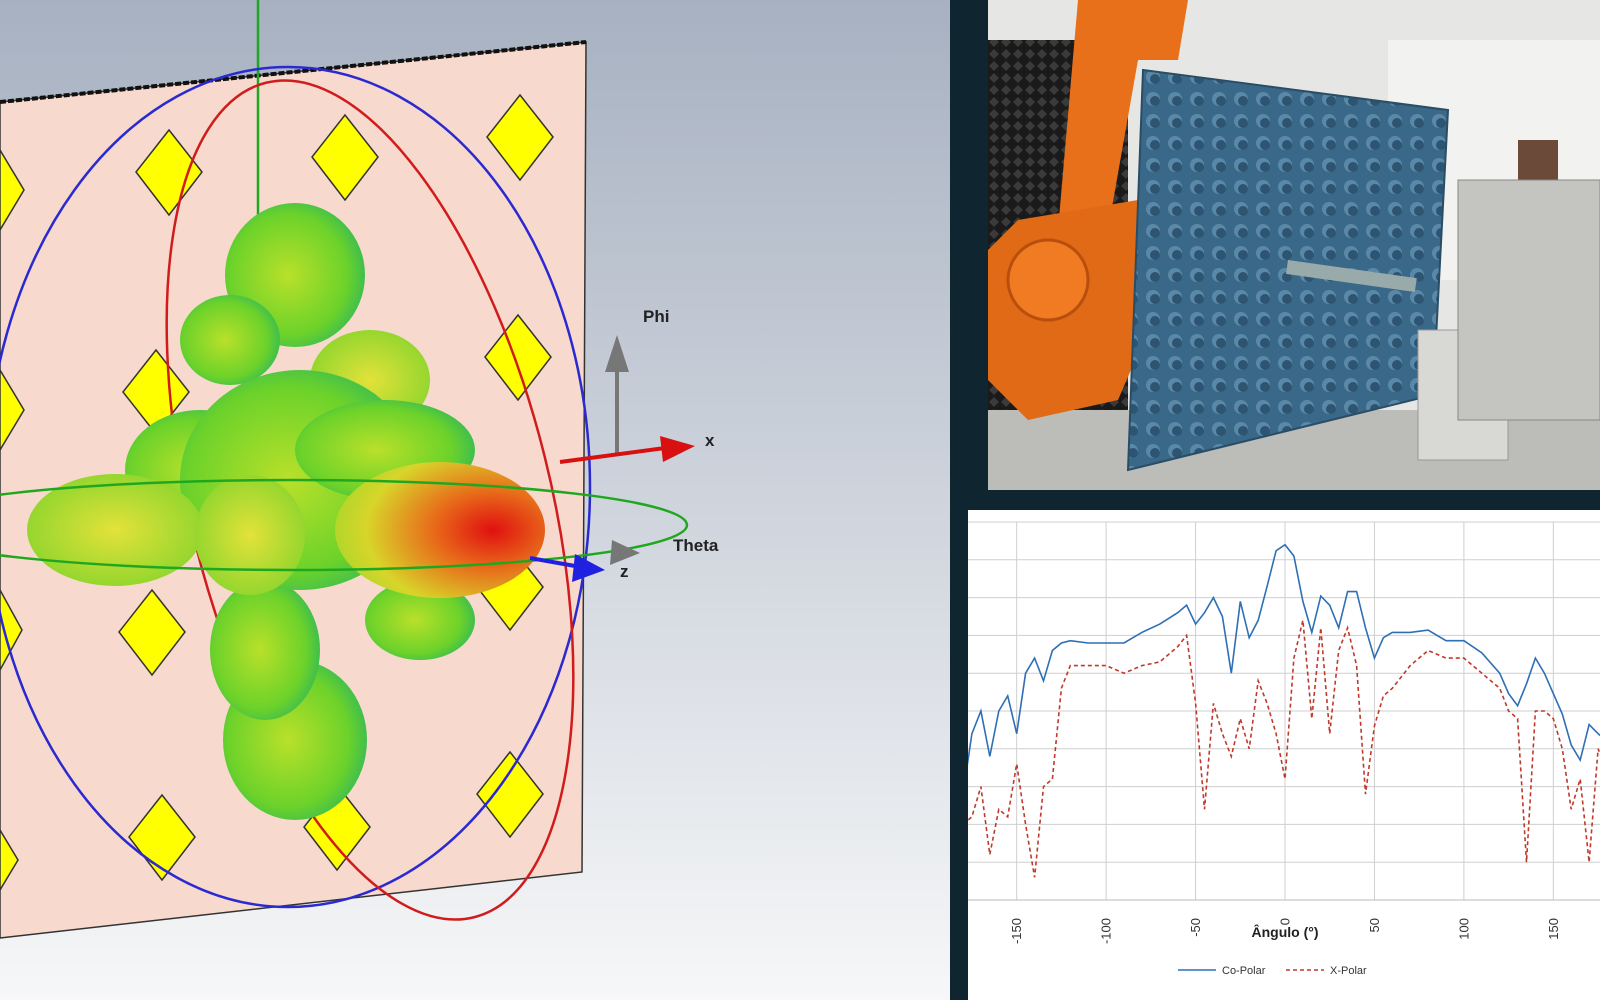  Describe the element at coordinates (1374, 925) in the screenshot. I see `x-tick-label: 50` at that location.